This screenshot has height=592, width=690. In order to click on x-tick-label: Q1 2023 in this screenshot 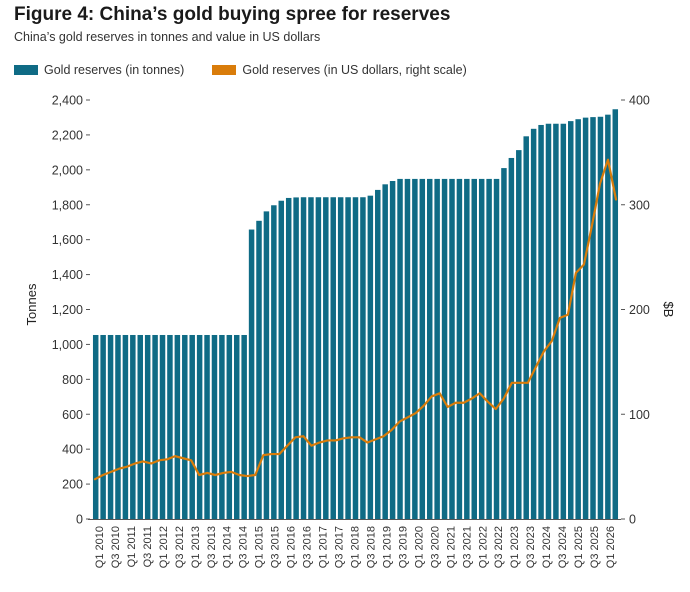, I will do `click(515, 547)`.